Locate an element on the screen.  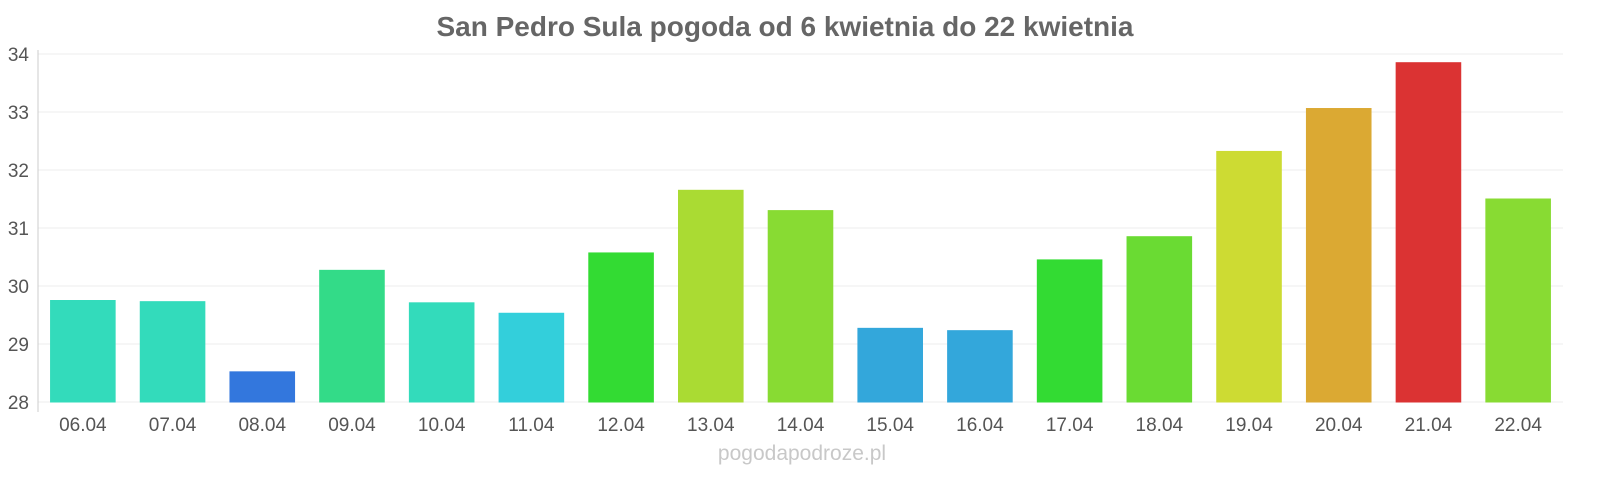
x-tick-label: 17.04 is located at coordinates (1070, 425).